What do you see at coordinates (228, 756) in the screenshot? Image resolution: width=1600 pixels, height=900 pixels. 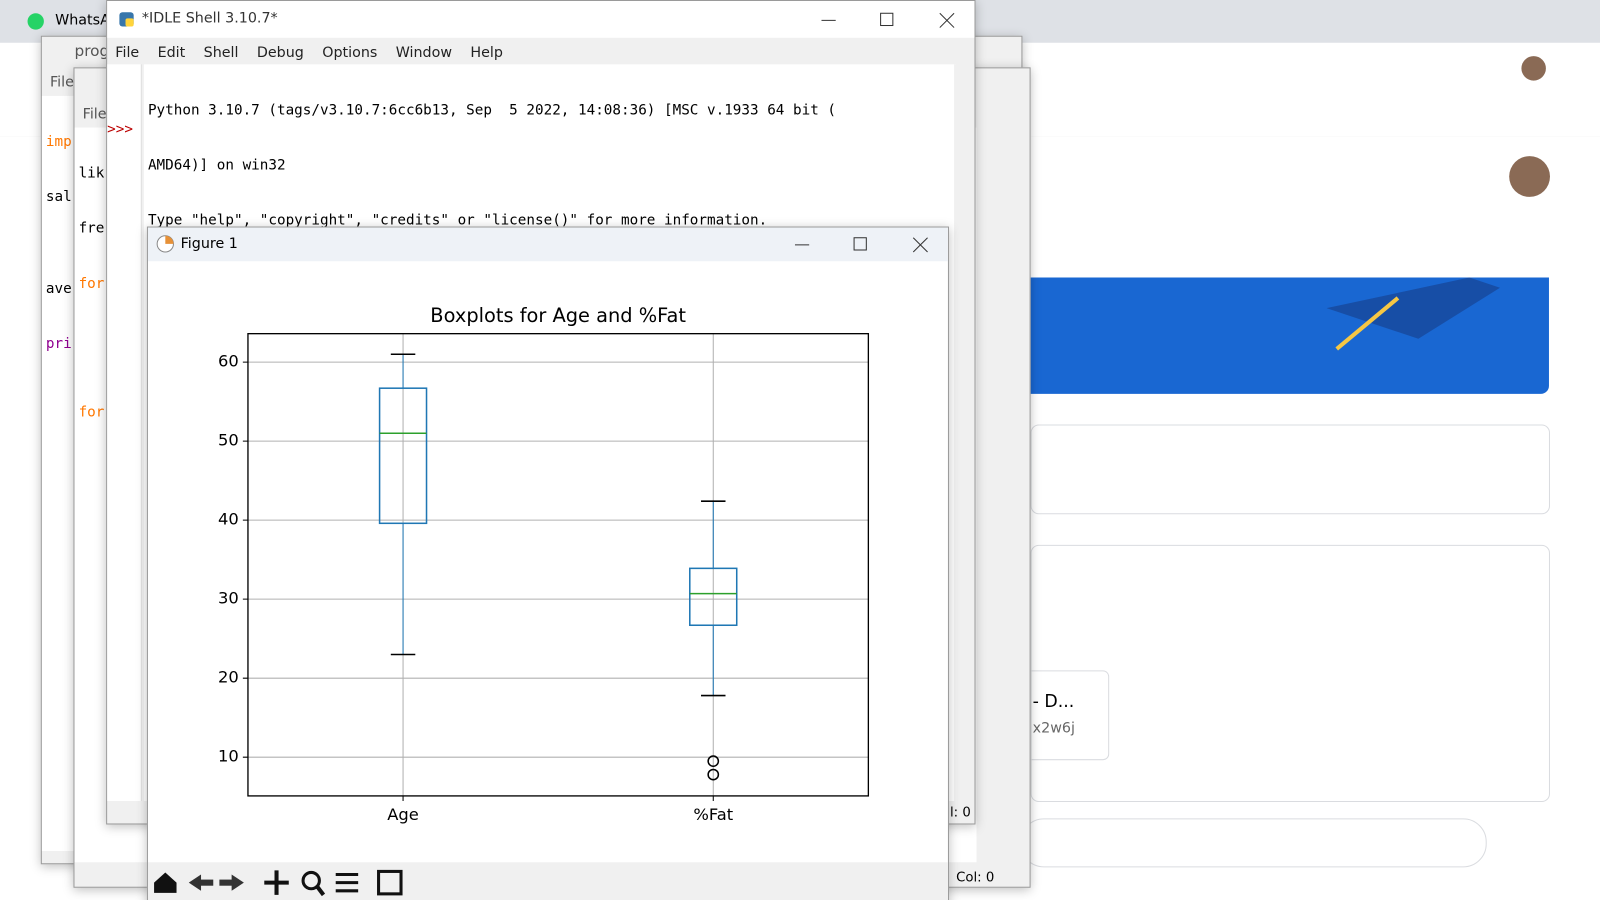 I see `y-tick-label: 10` at bounding box center [228, 756].